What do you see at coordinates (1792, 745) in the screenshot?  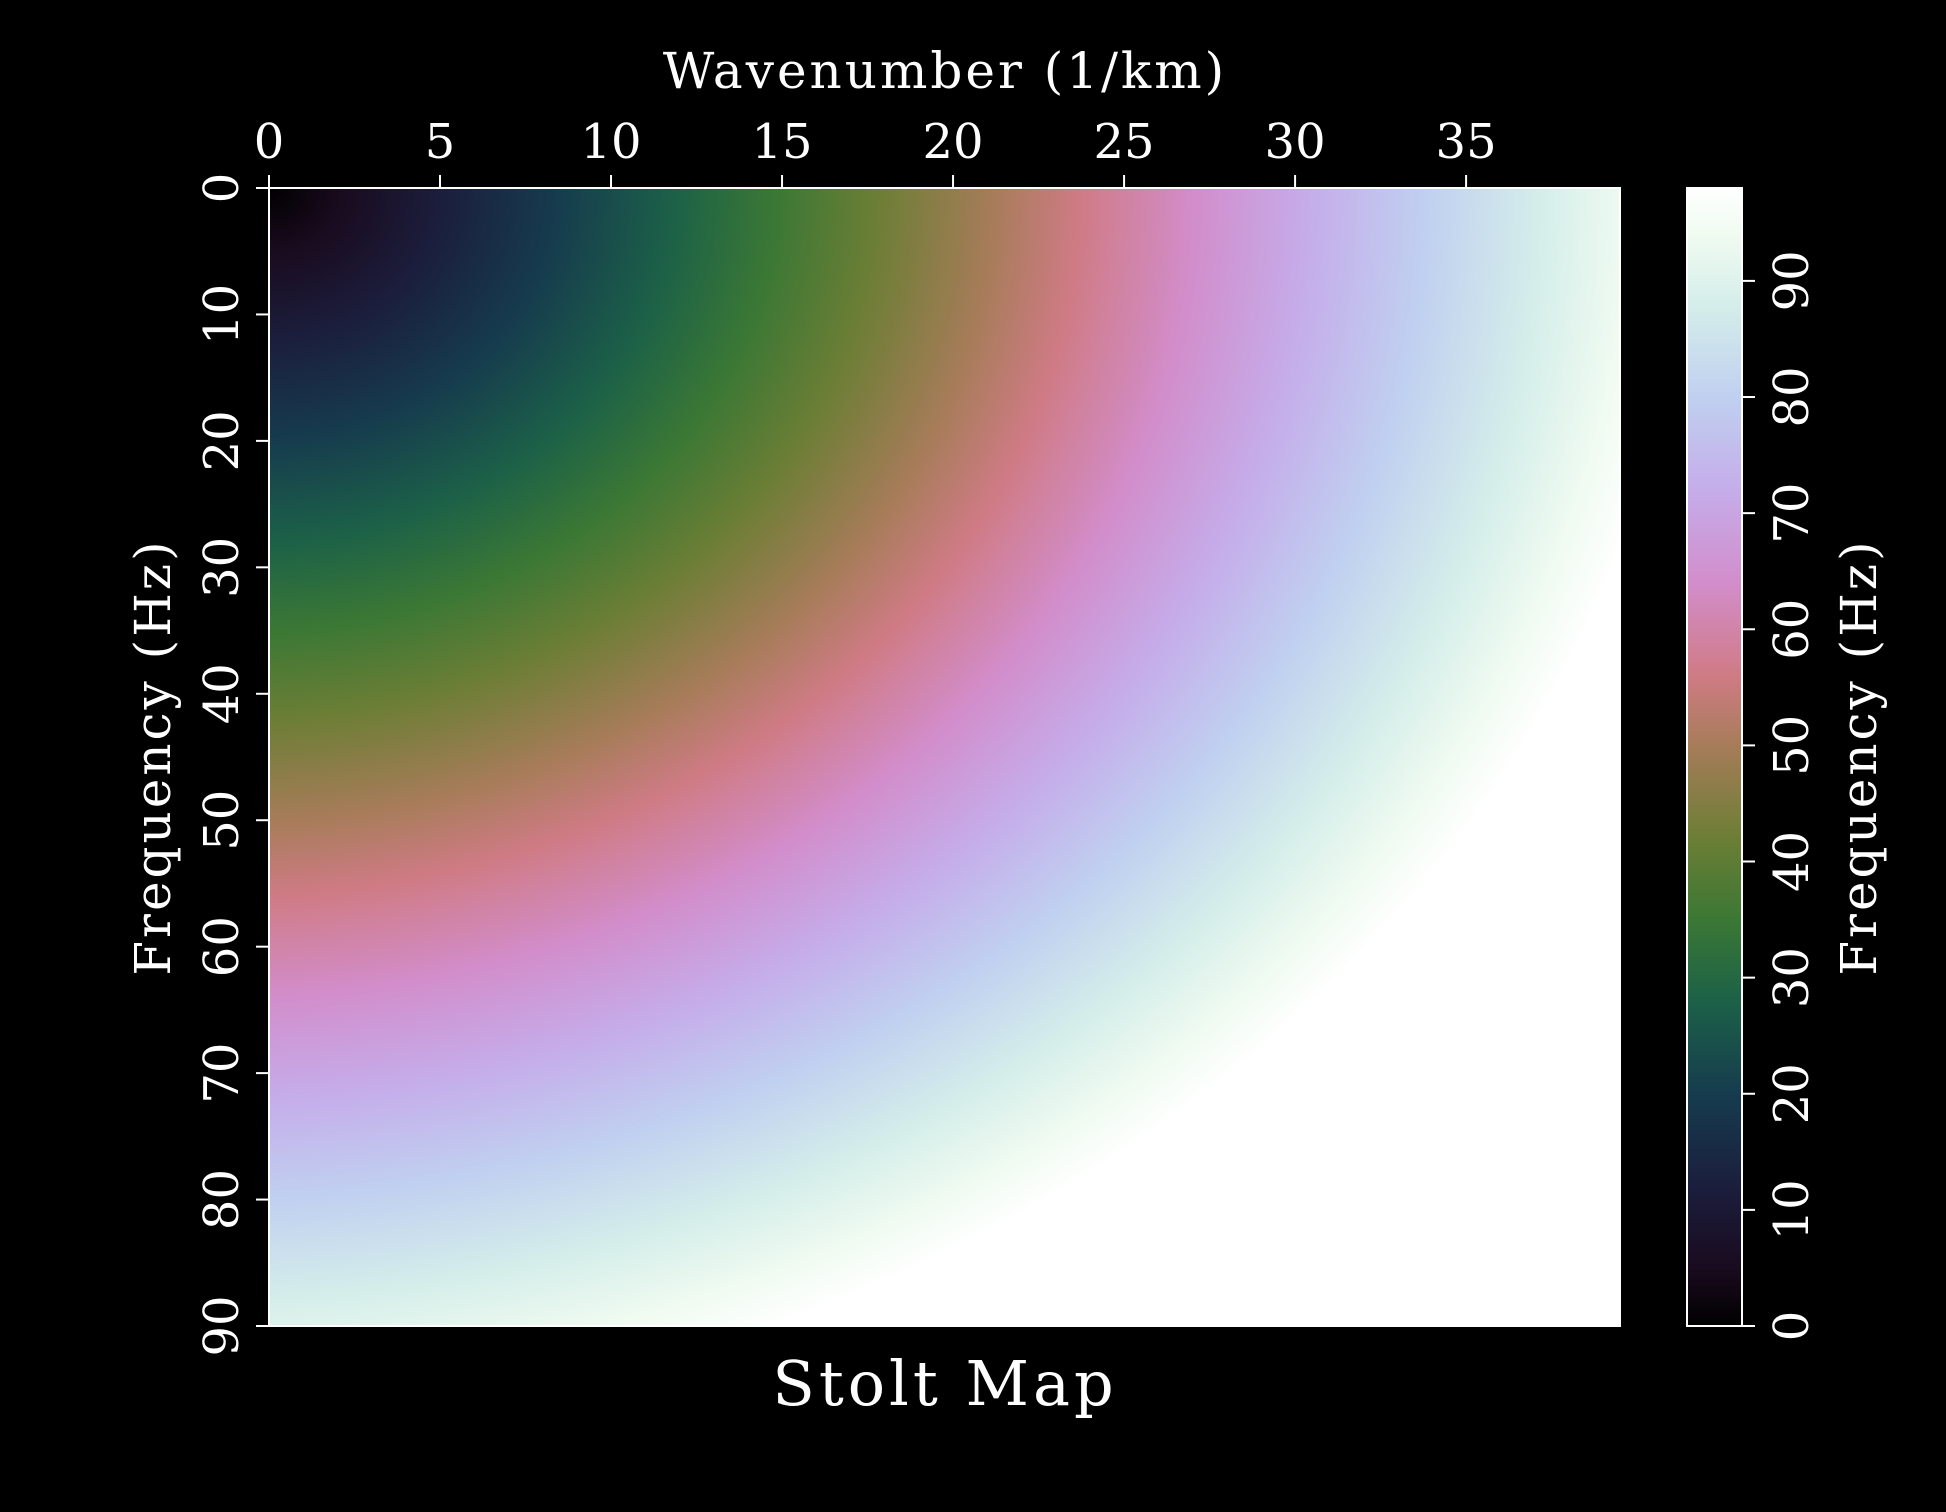 I see `colorbar-tick-label: 50` at bounding box center [1792, 745].